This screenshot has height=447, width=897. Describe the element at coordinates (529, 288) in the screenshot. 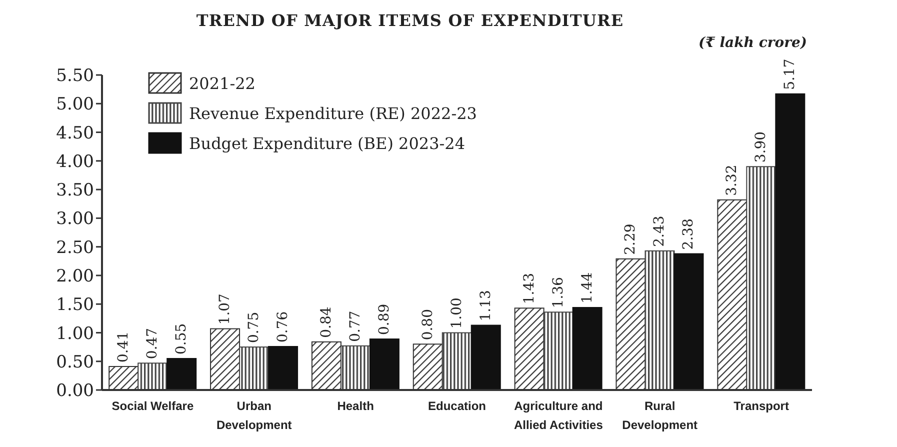

I see `data-label: 1.43` at that location.